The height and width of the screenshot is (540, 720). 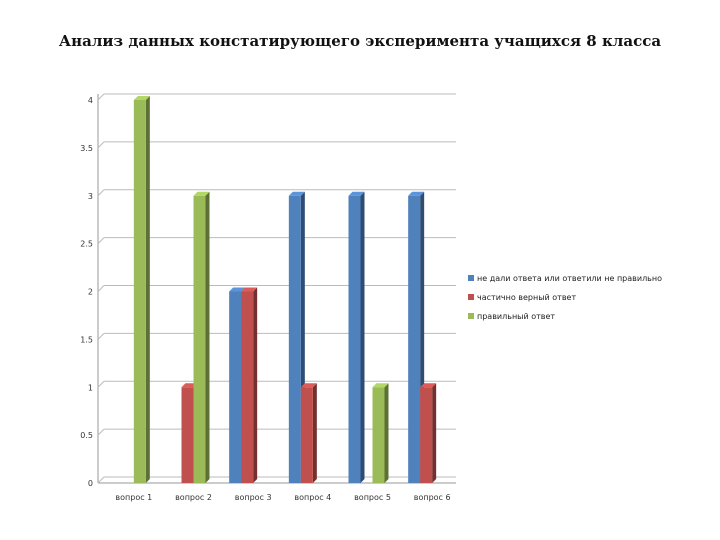 I want to click on x-tick-label: вопрос 2, so click(x=193, y=497).